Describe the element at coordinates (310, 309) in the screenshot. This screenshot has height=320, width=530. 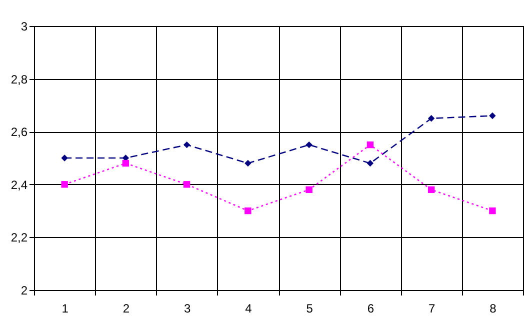
I see `x-tick-label: 5` at that location.